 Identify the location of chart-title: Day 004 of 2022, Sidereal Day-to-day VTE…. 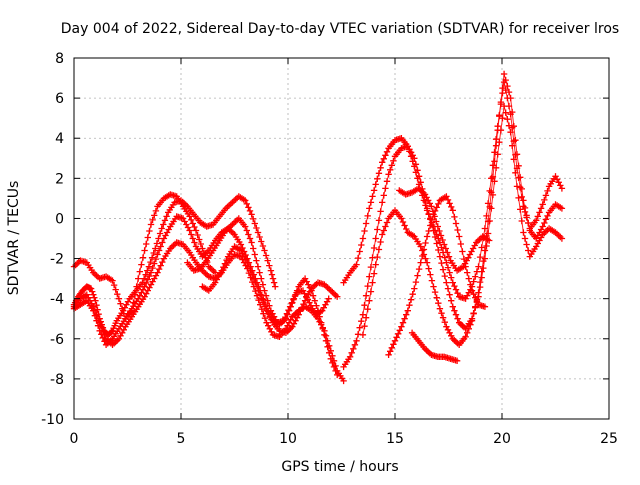
(340, 29).